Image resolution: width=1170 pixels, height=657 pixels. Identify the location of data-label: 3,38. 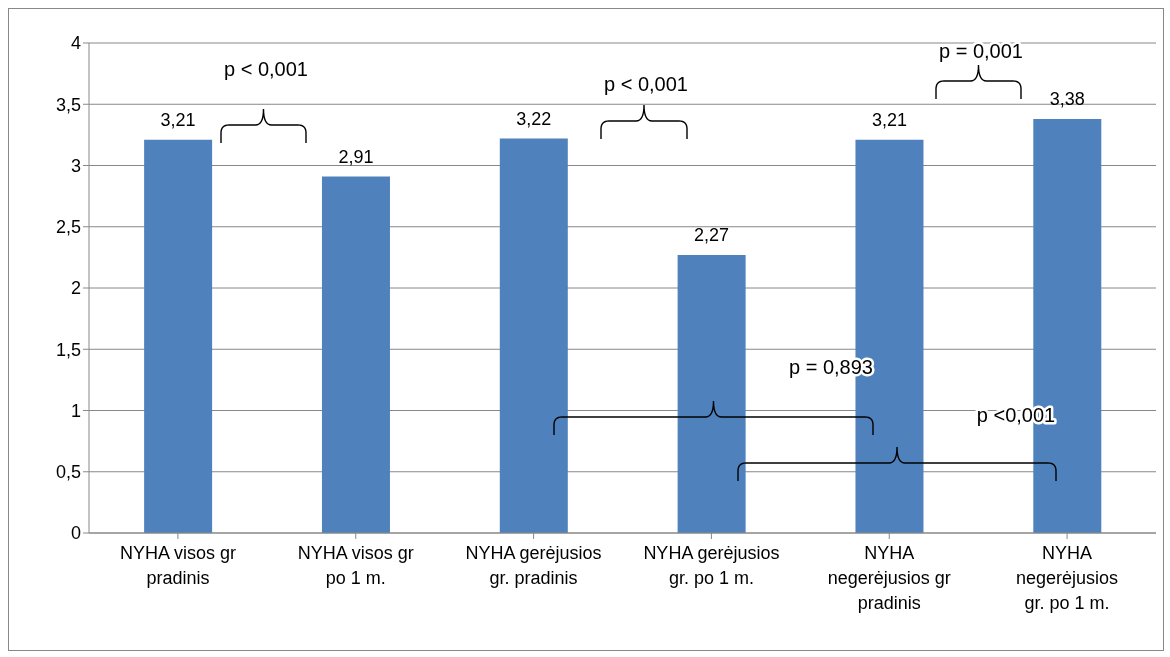
(1067, 98).